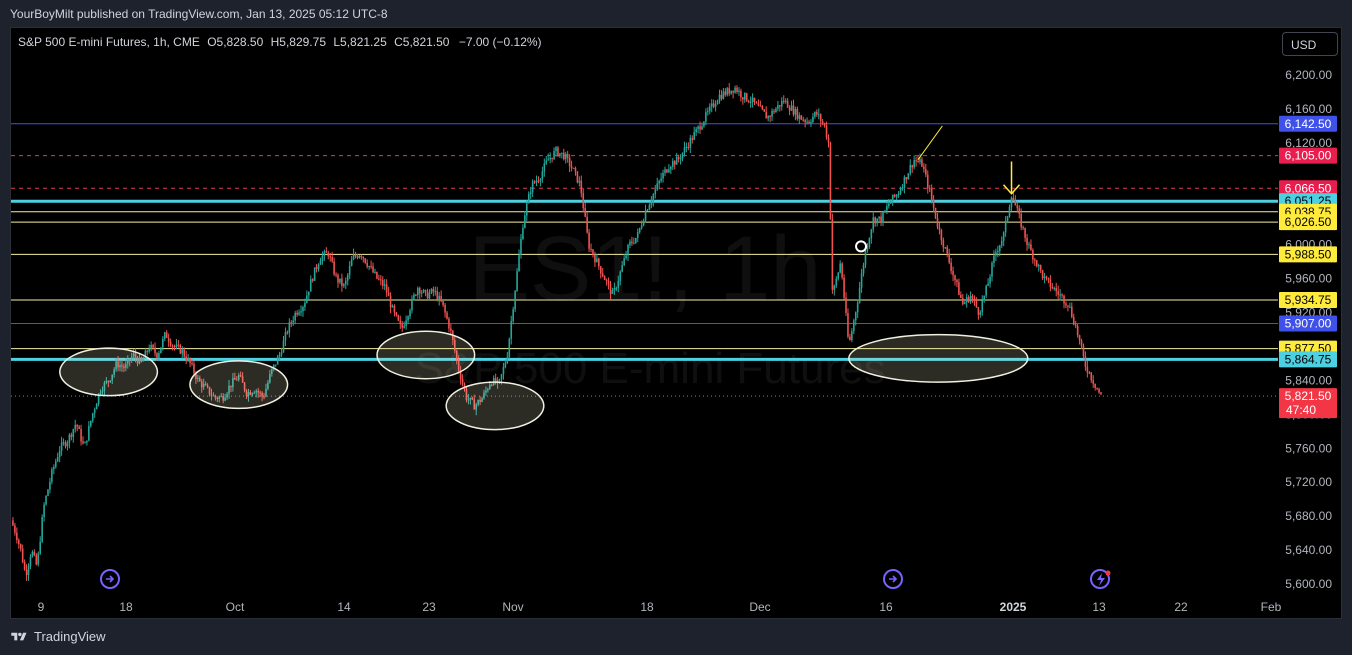 This screenshot has height=655, width=1352. What do you see at coordinates (109, 42) in the screenshot?
I see `symbol-title: S&P 500 E-mini Futures, 1h, CME` at bounding box center [109, 42].